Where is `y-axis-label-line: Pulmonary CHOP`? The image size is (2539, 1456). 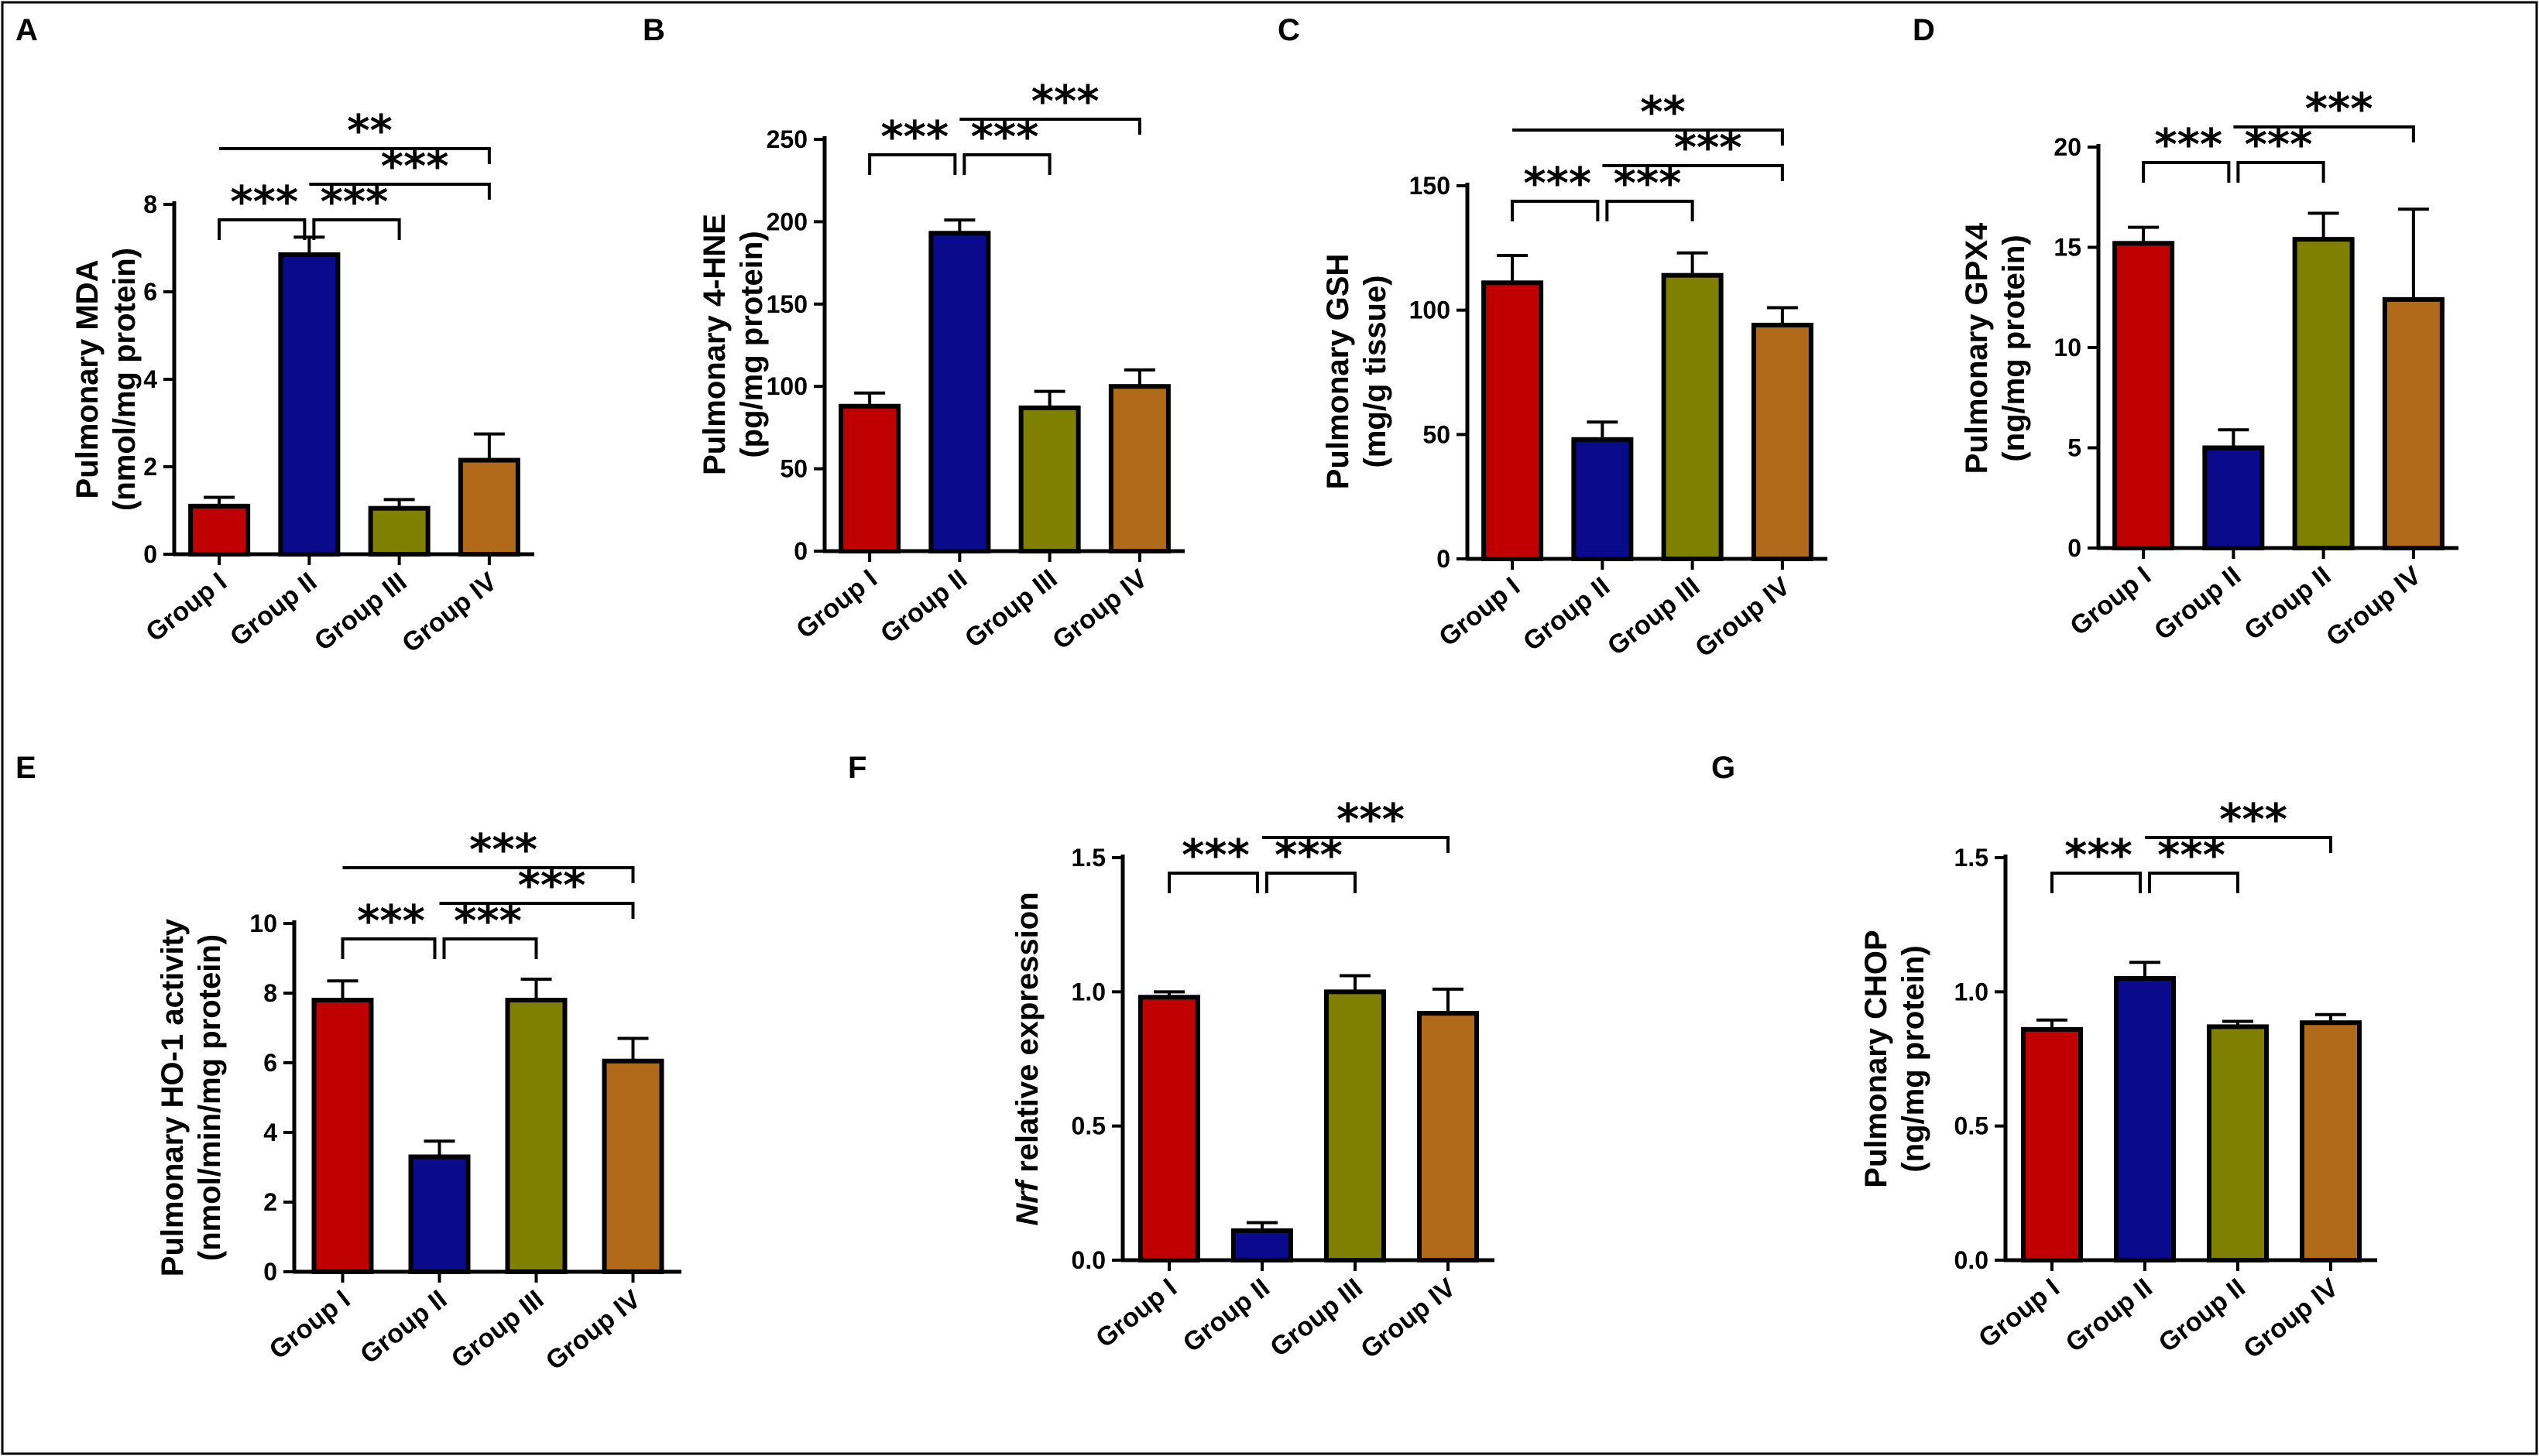 y-axis-label-line: Pulmonary CHOP is located at coordinates (1876, 1059).